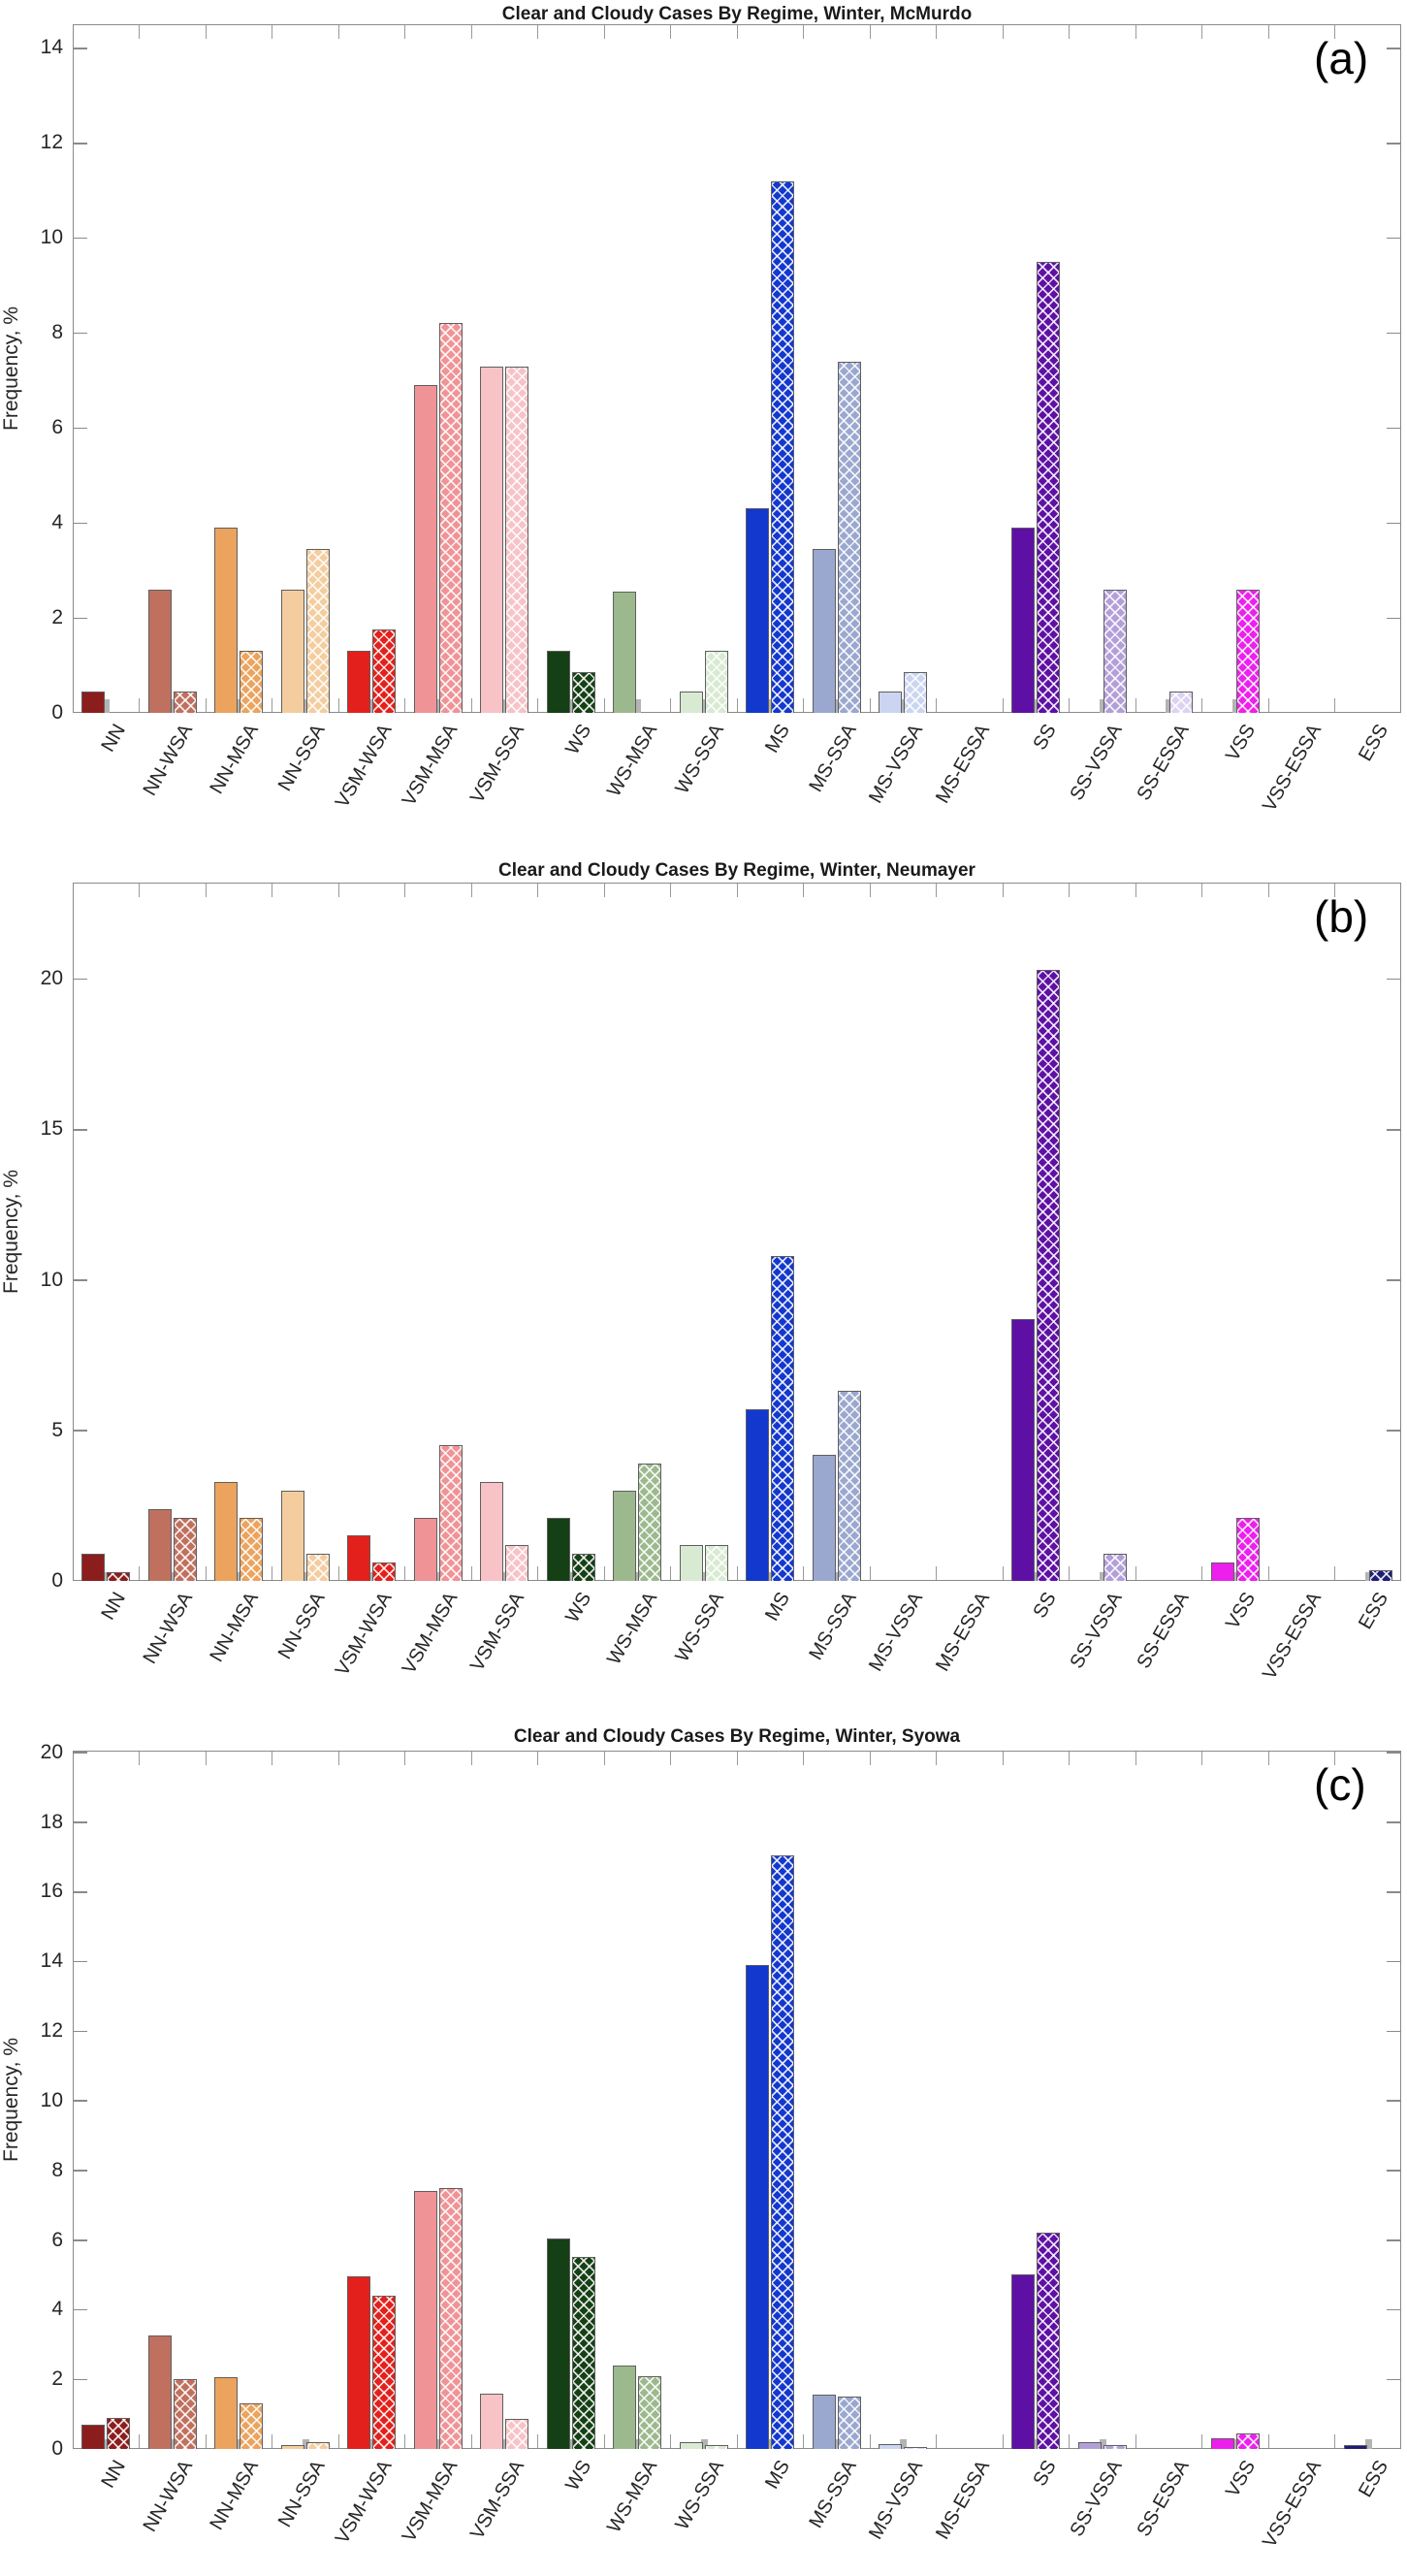 Image resolution: width=1407 pixels, height=2576 pixels. What do you see at coordinates (1044, 2474) in the screenshot?
I see `x-tick-label-SS: SS` at bounding box center [1044, 2474].